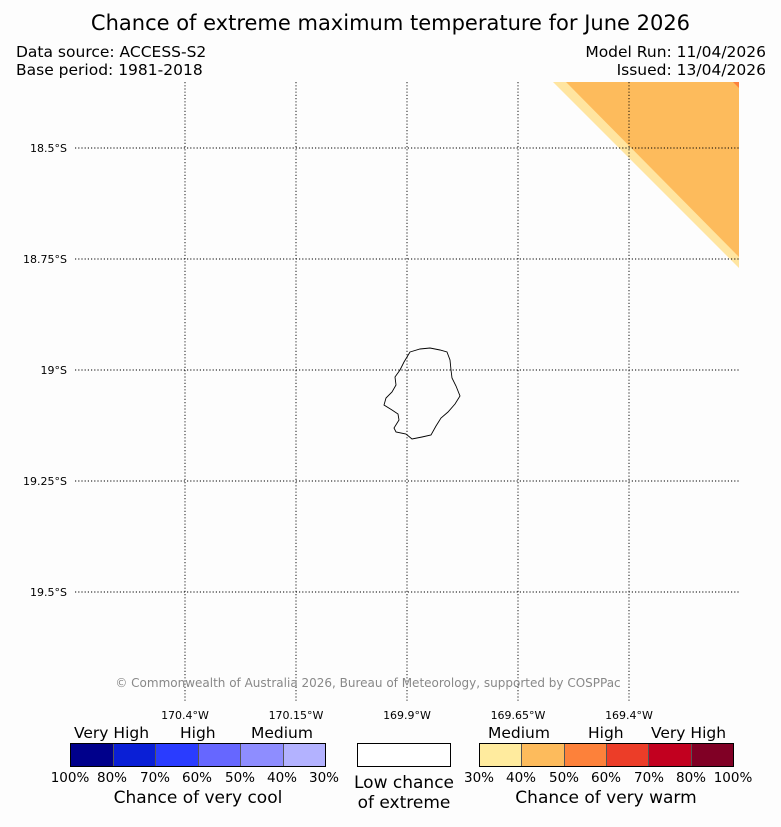 The height and width of the screenshot is (827, 781). Describe the element at coordinates (629, 715) in the screenshot. I see `lon-label: 169.4°W` at that location.